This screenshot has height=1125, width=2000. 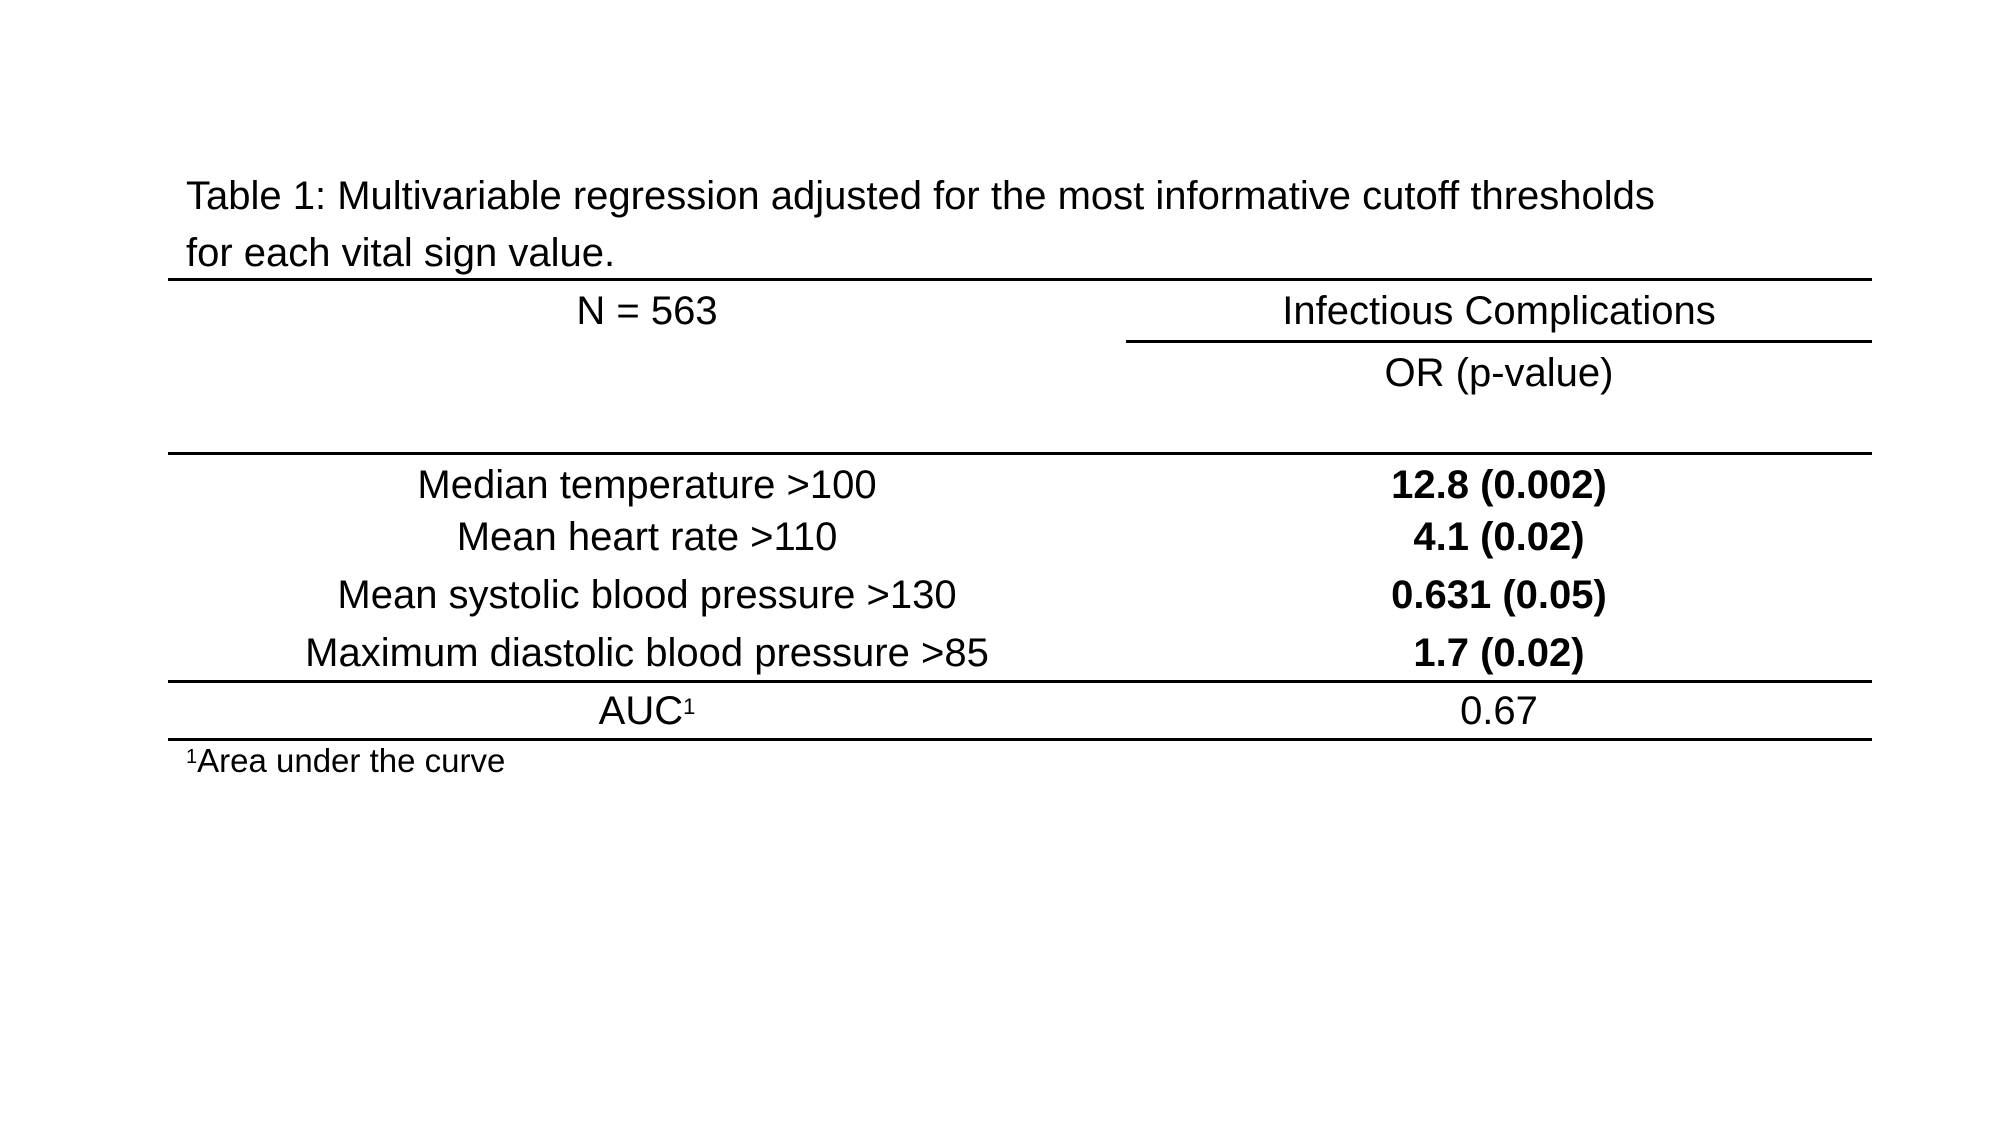 I want to click on outcome-header-rule, so click(x=1499, y=341).